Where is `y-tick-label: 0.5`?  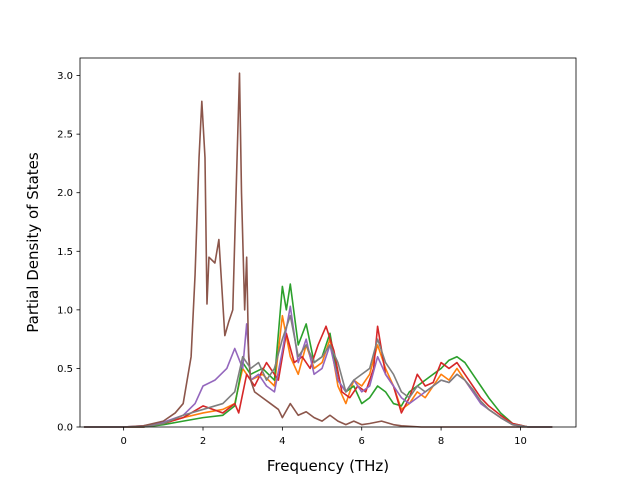
y-tick-label: 0.5 is located at coordinates (65, 369).